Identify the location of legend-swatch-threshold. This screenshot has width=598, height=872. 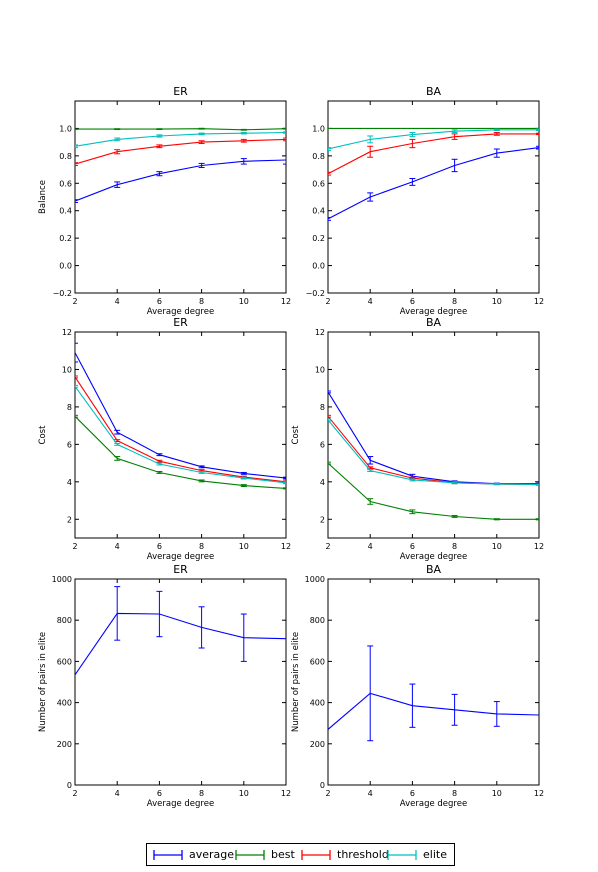
(316, 854).